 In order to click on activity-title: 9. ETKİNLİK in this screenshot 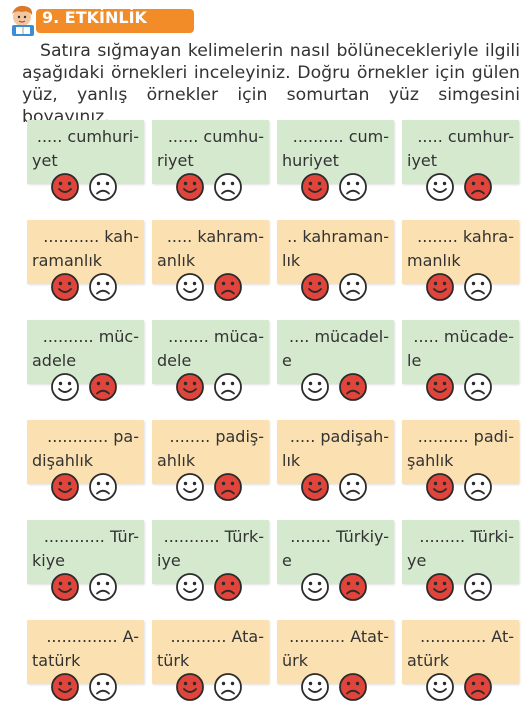, I will do `click(94, 17)`.